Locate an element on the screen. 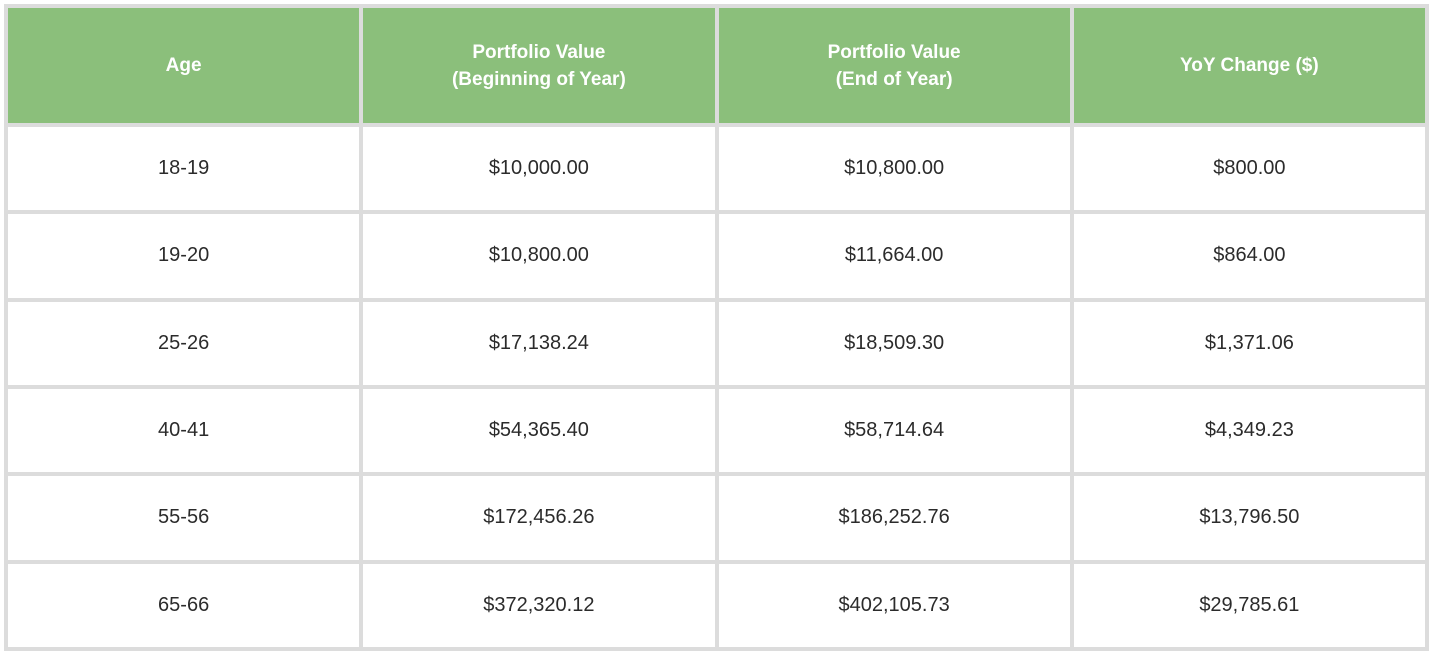 The image size is (1433, 655). table-row: 55-56 $172,456.26 $186,252.76 $13,796.50 is located at coordinates (716, 518).